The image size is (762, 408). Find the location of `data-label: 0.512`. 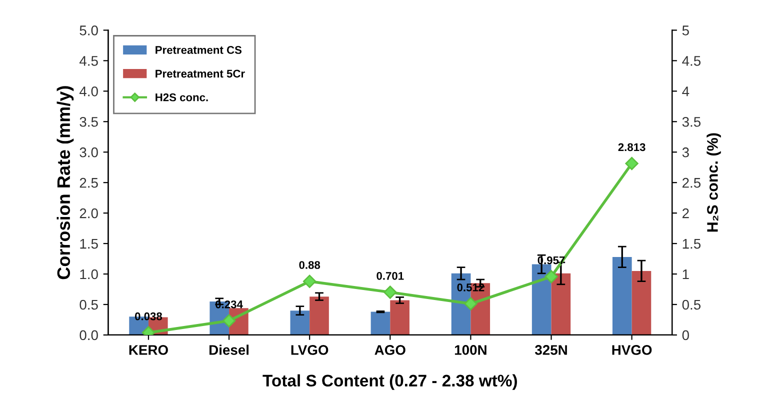

data-label: 0.512 is located at coordinates (470, 288).